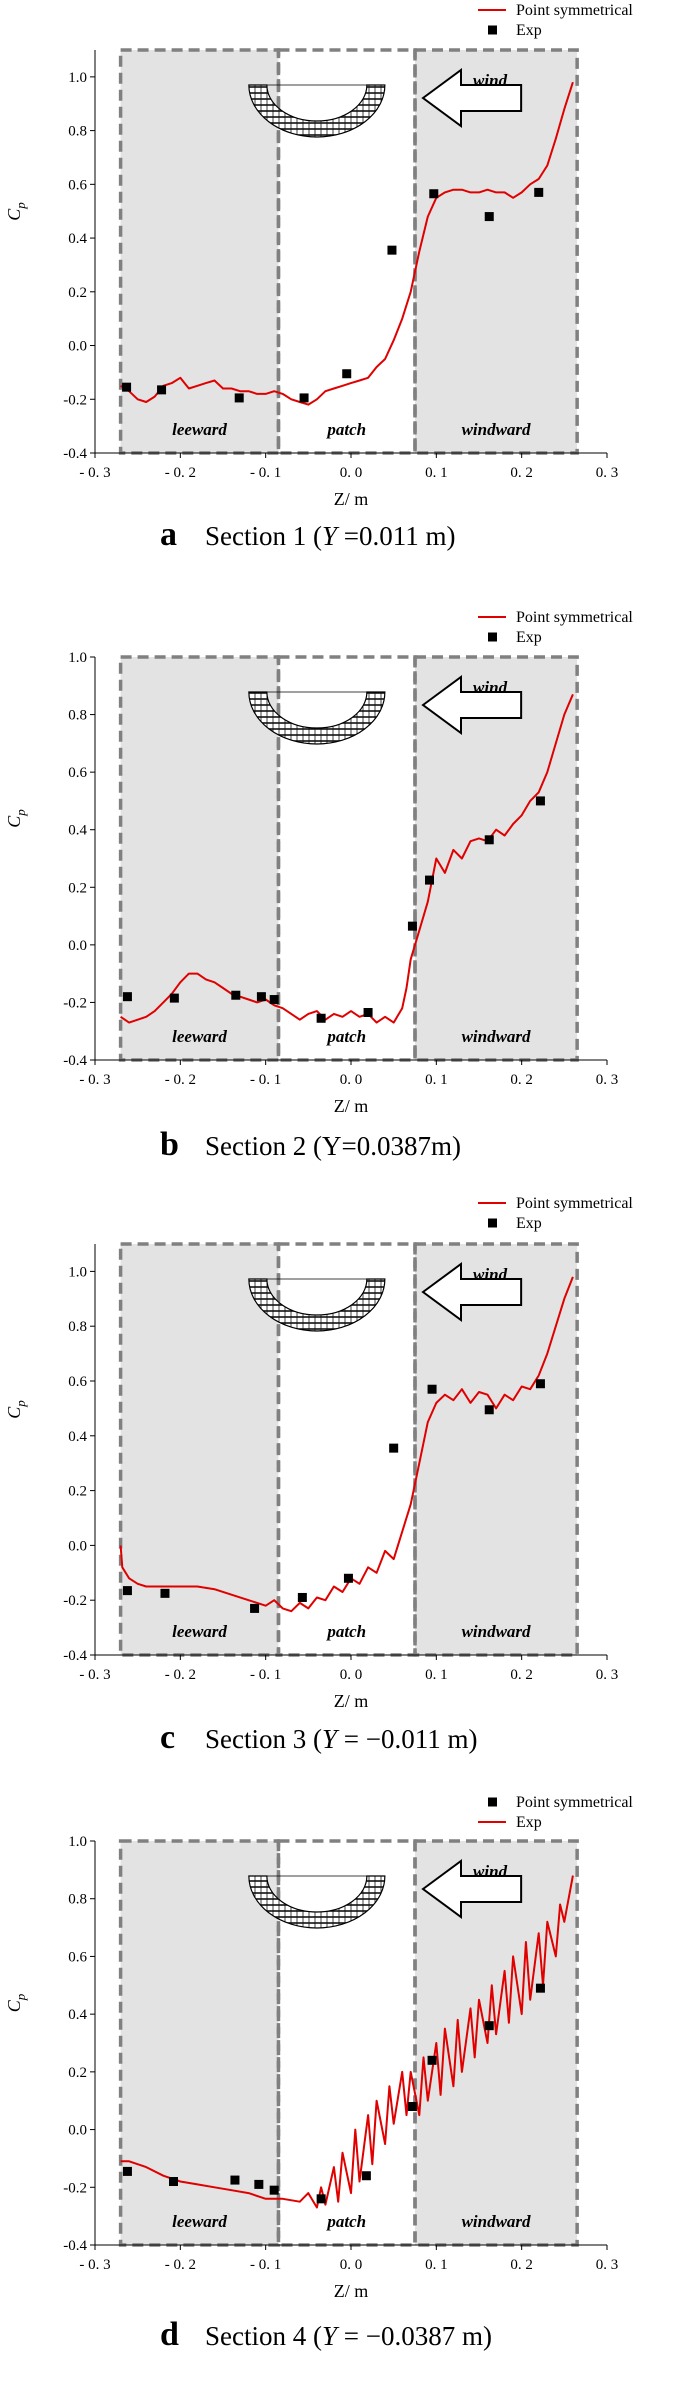 This screenshot has width=700, height=2389. I want to click on x-tick-label: 0. 0, so click(351, 1080).